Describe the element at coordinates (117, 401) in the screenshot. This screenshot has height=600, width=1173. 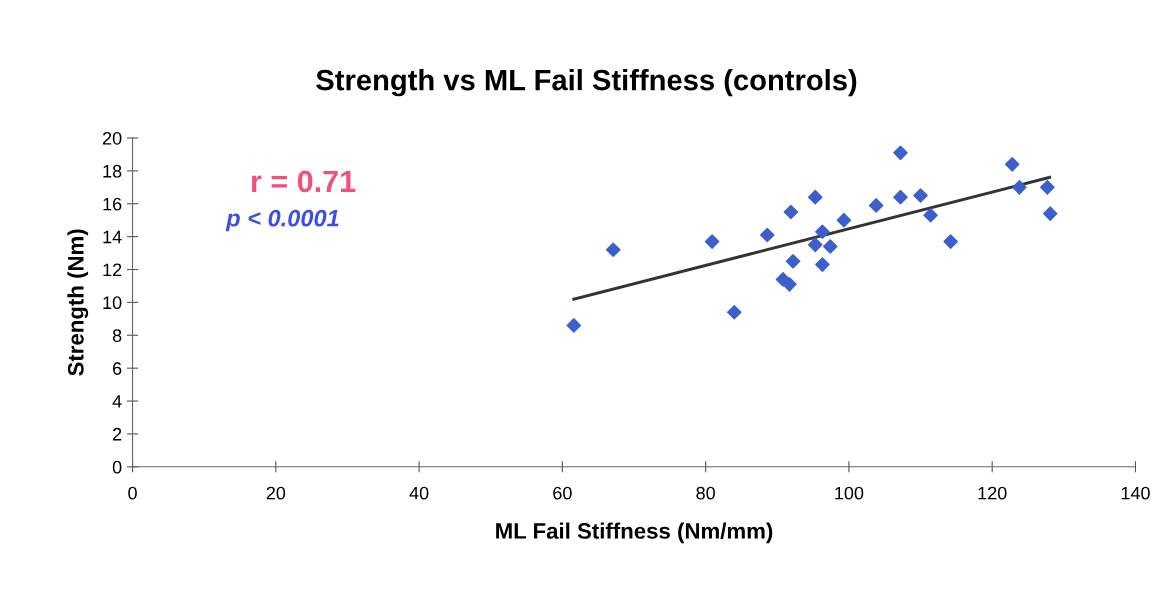
I see `y-tick-label: 4` at that location.